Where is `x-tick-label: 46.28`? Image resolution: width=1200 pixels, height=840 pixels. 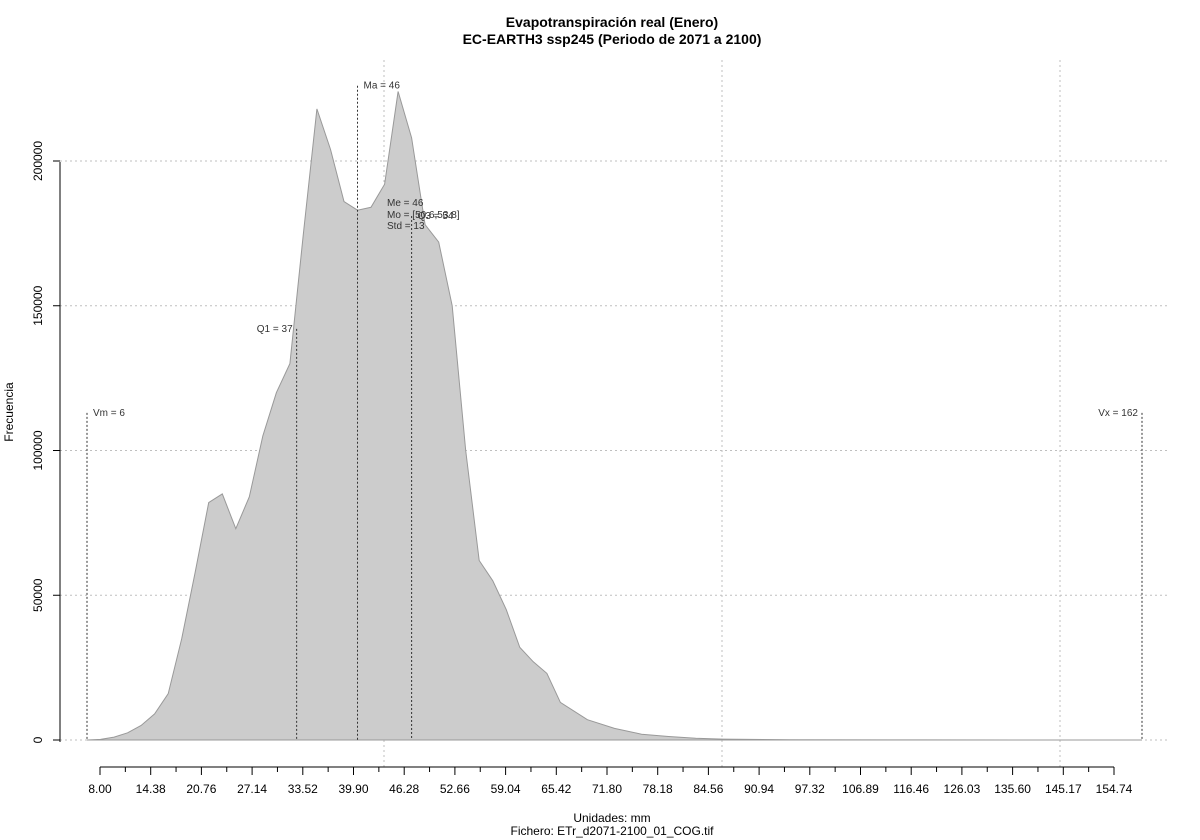 x-tick-label: 46.28 is located at coordinates (404, 789).